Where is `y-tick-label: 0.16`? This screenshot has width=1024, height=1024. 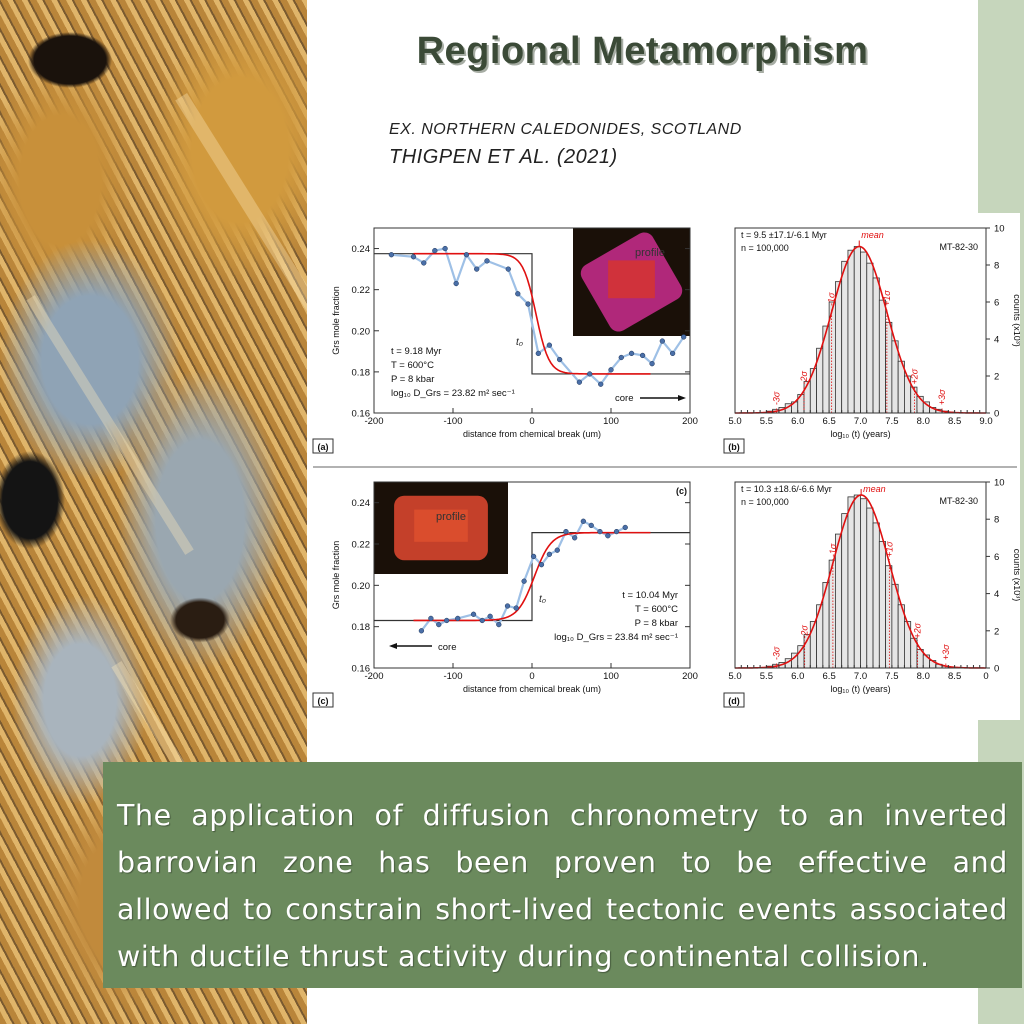
y-tick-label: 0.16 is located at coordinates (361, 669).